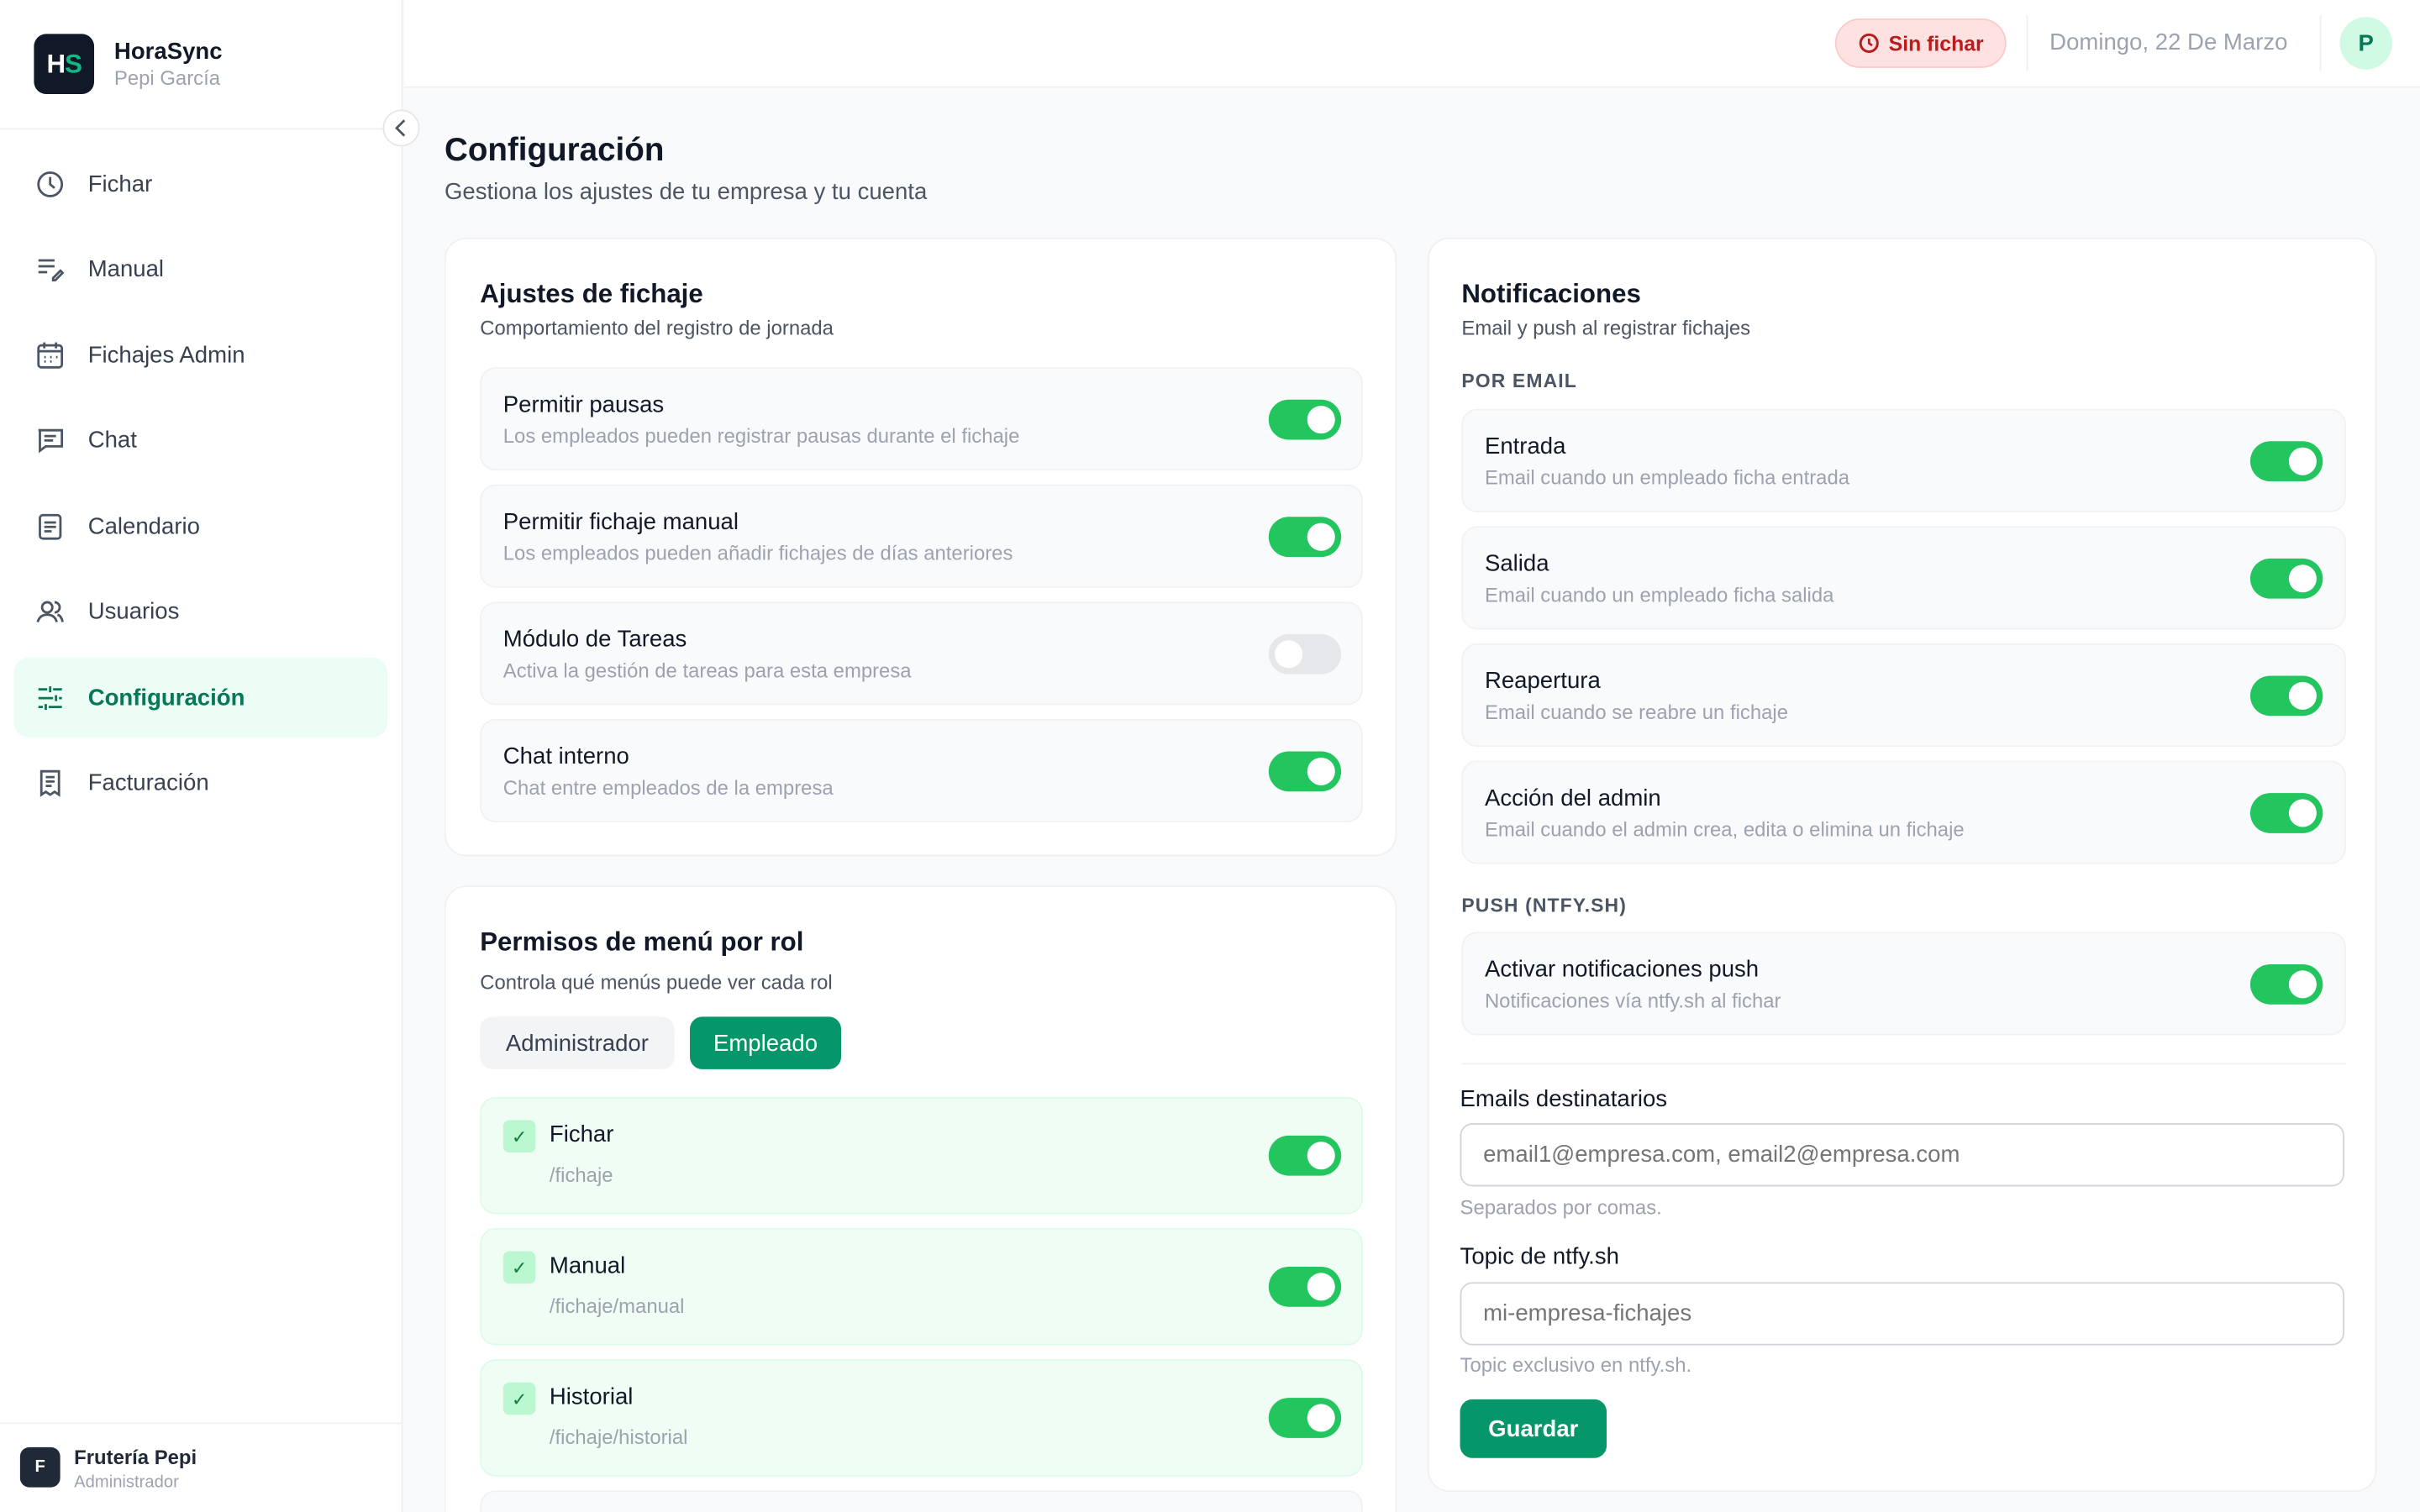 This screenshot has width=2420, height=1512. I want to click on user-role: Administrador, so click(127, 1483).